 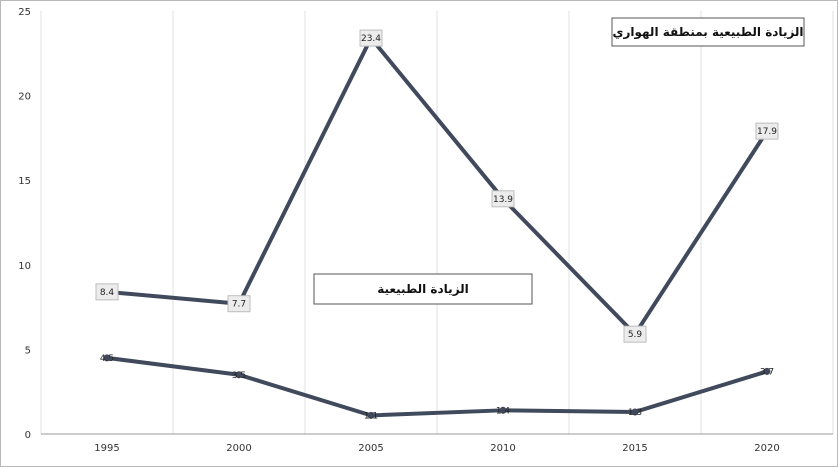 I want to click on data-label: 3.7, so click(x=767, y=372).